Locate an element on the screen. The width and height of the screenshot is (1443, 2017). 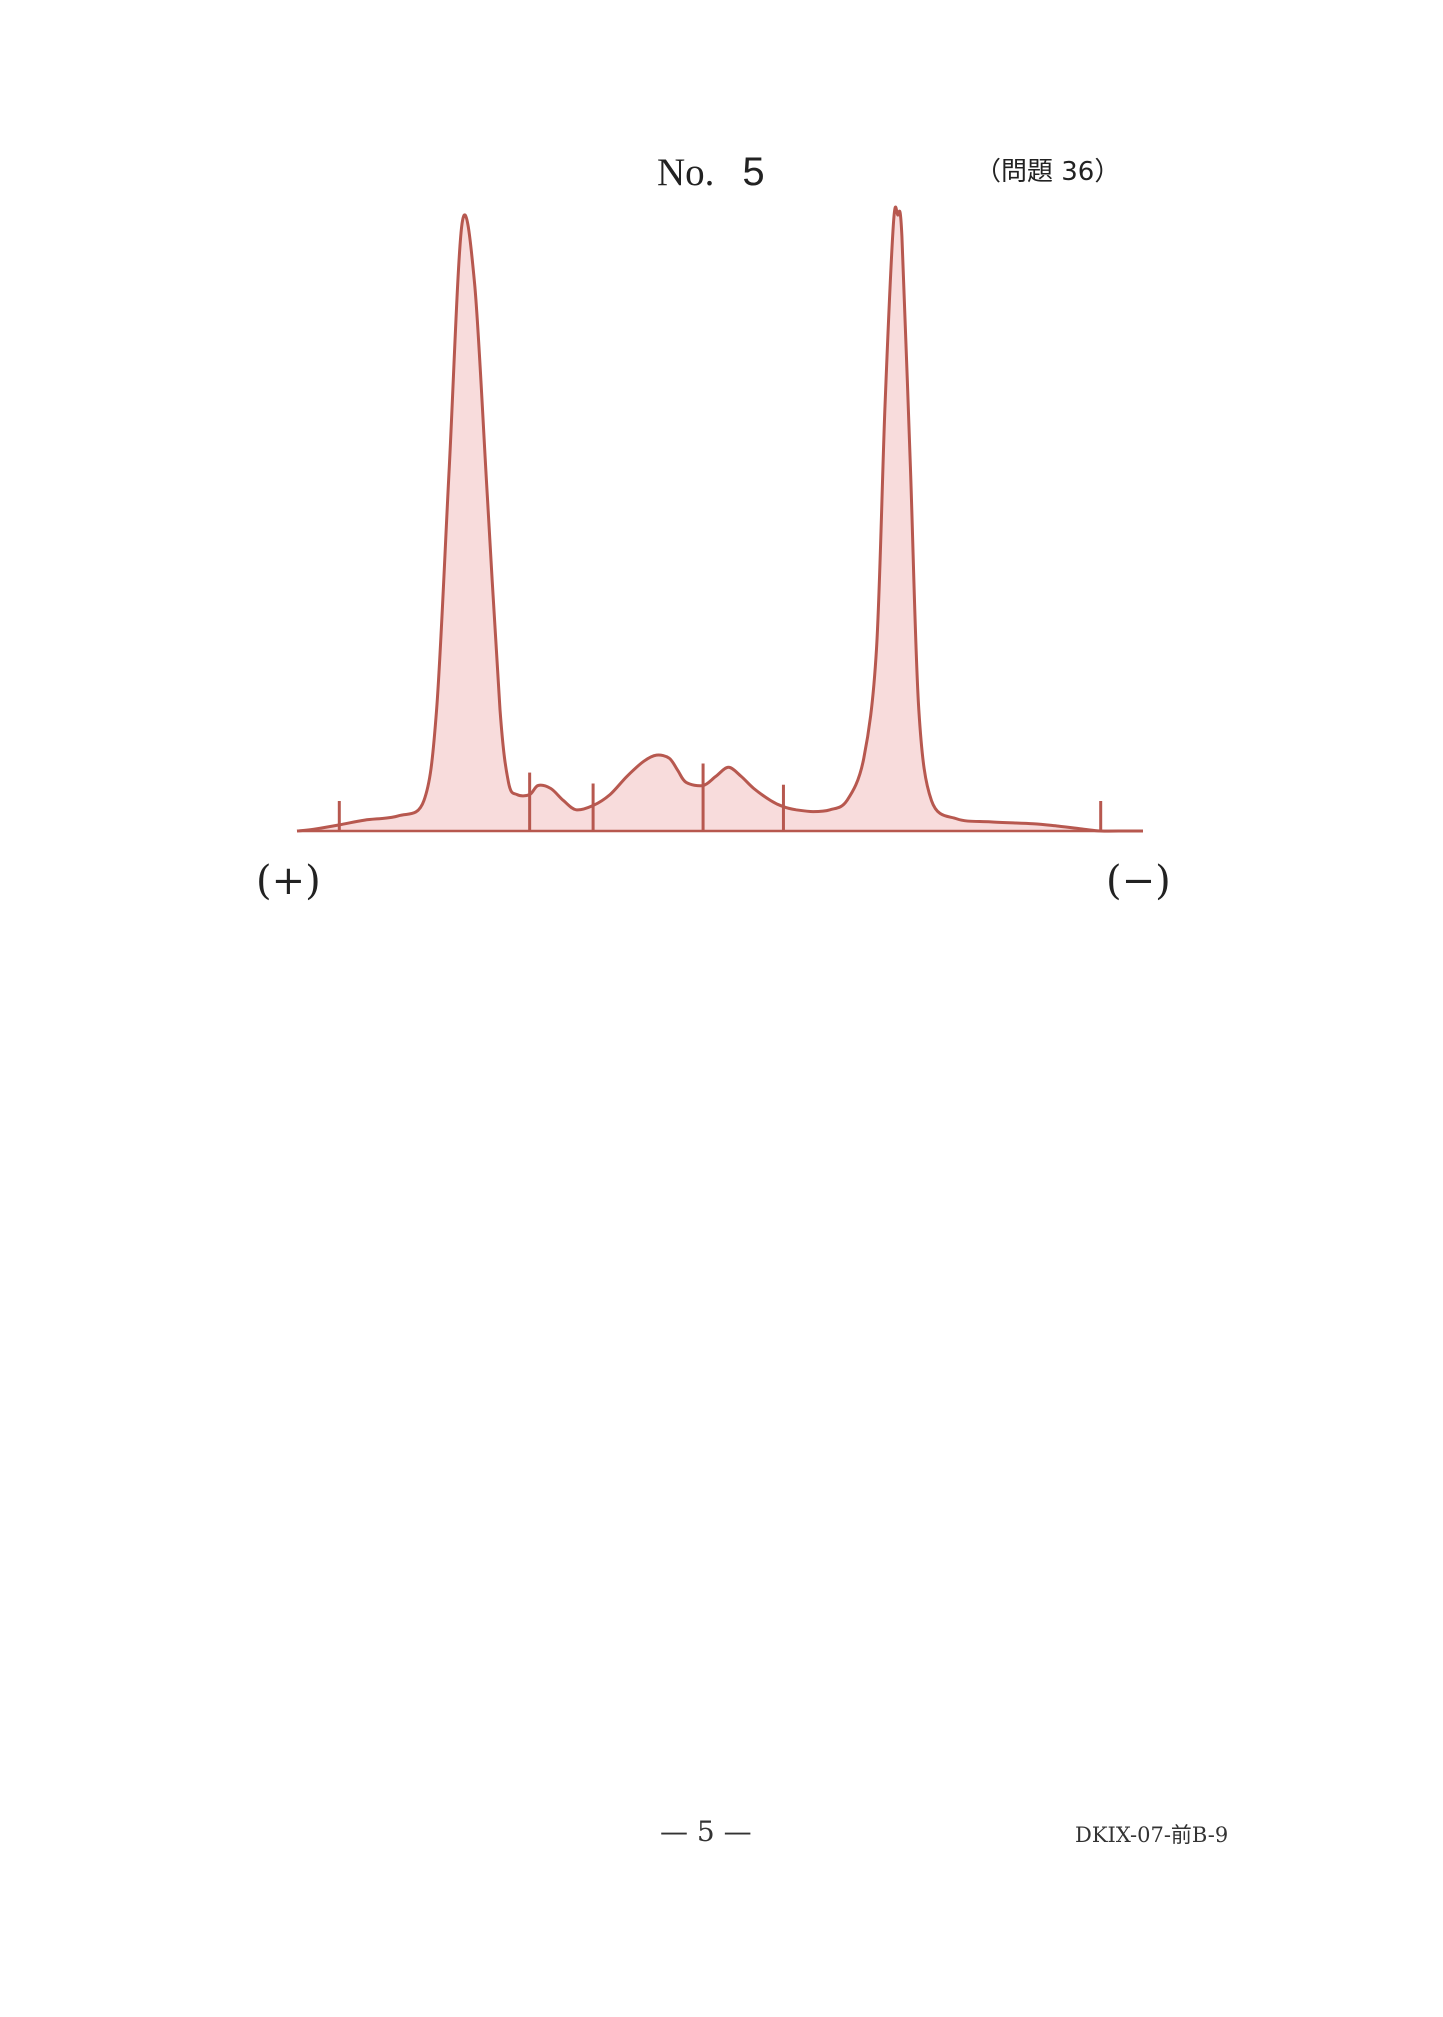
question-reference: （問題 36） is located at coordinates (1048, 172).